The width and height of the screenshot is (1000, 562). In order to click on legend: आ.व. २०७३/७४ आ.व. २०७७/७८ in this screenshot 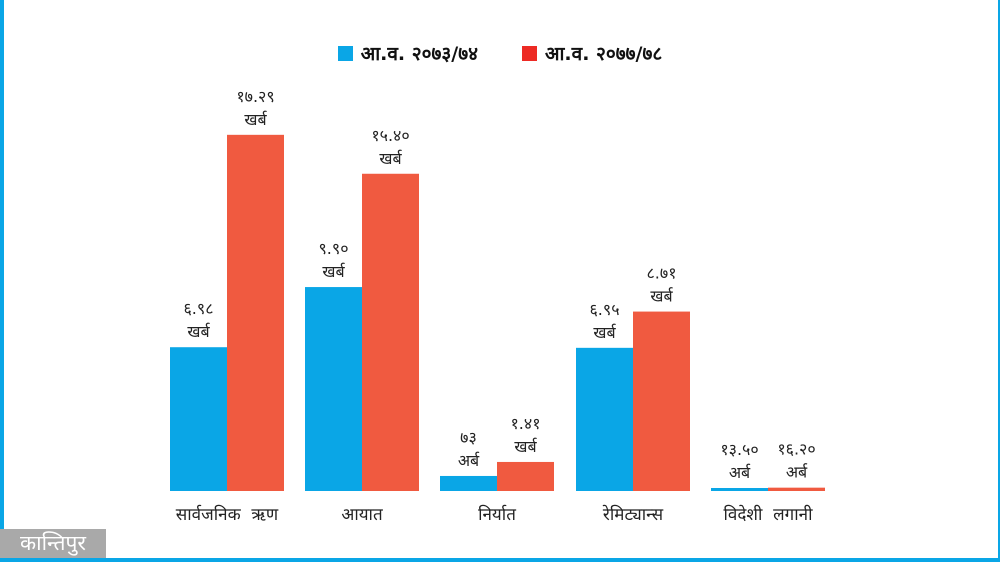, I will do `click(500, 53)`.